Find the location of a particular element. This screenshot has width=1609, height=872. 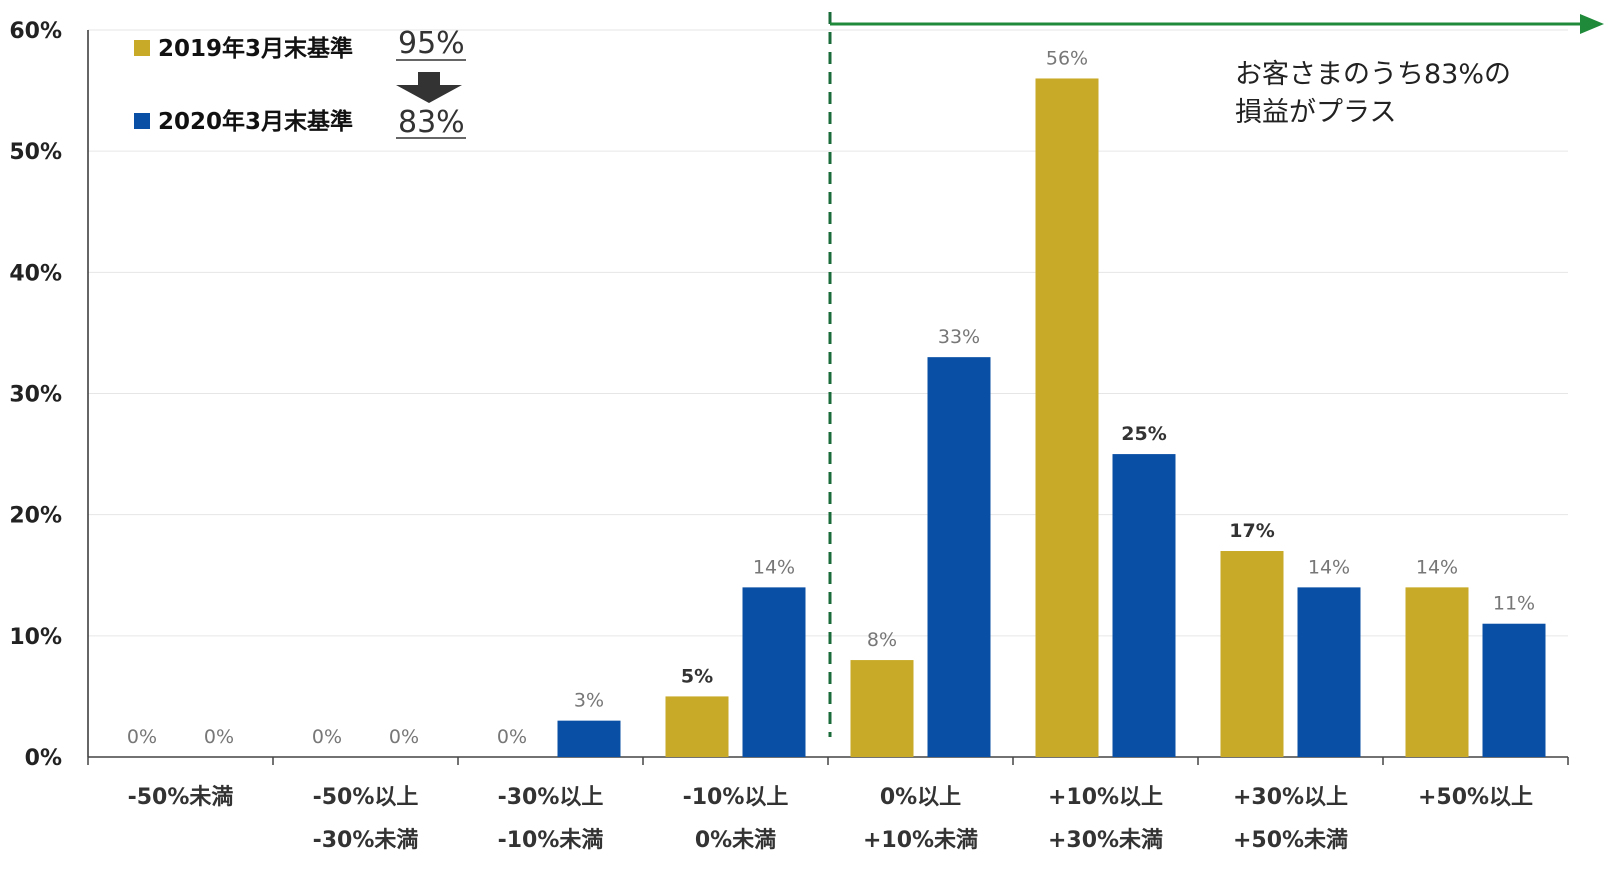

x-tick-label: -10%未満 is located at coordinates (551, 840).